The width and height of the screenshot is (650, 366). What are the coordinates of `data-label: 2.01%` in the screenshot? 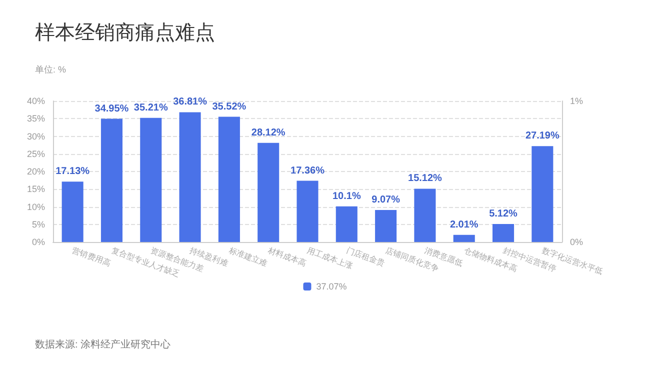 It's located at (464, 224).